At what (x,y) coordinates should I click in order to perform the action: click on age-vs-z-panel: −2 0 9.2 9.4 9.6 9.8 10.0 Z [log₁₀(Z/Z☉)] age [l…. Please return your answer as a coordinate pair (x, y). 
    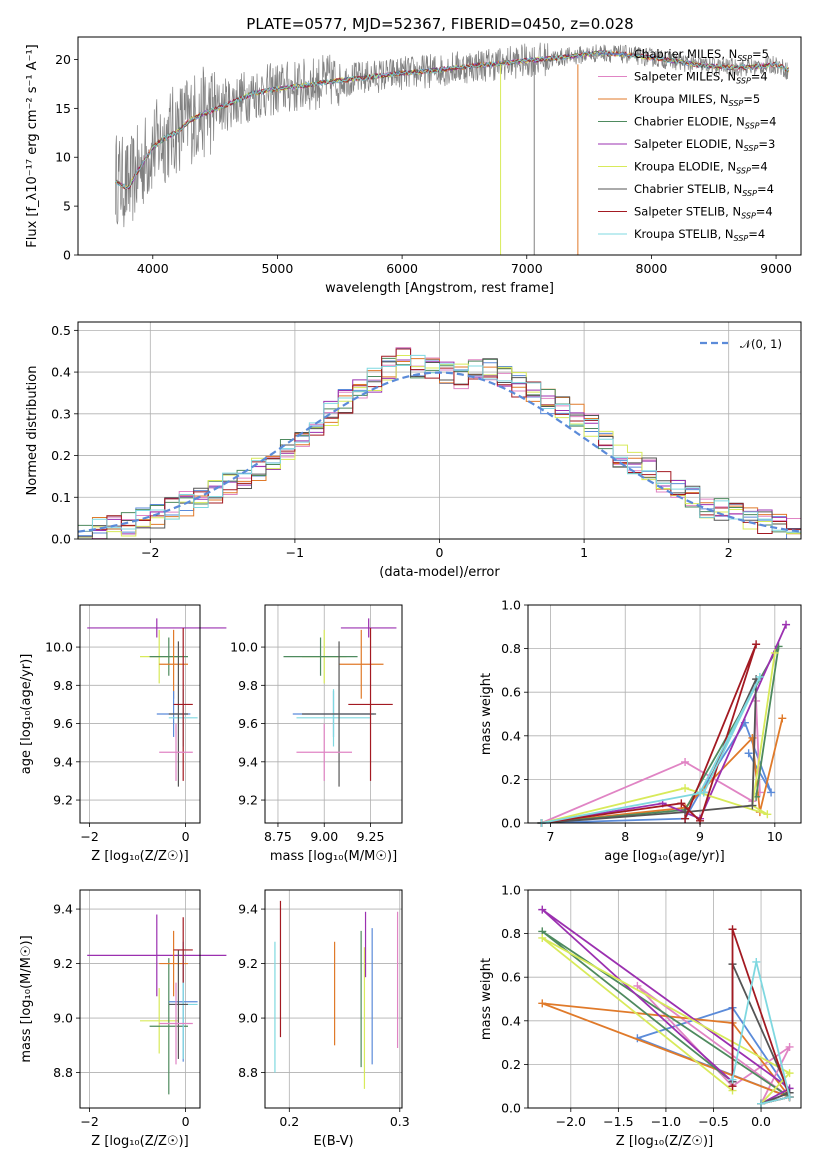
    Looking at the image, I should click on (123, 734).